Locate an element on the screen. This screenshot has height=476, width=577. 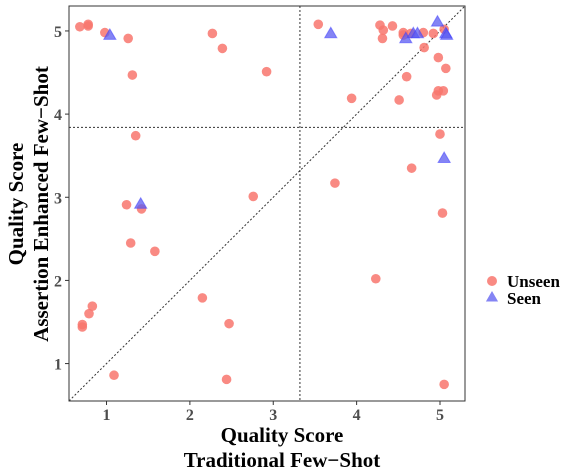
y-tick-label: 5 is located at coordinates (58, 32).